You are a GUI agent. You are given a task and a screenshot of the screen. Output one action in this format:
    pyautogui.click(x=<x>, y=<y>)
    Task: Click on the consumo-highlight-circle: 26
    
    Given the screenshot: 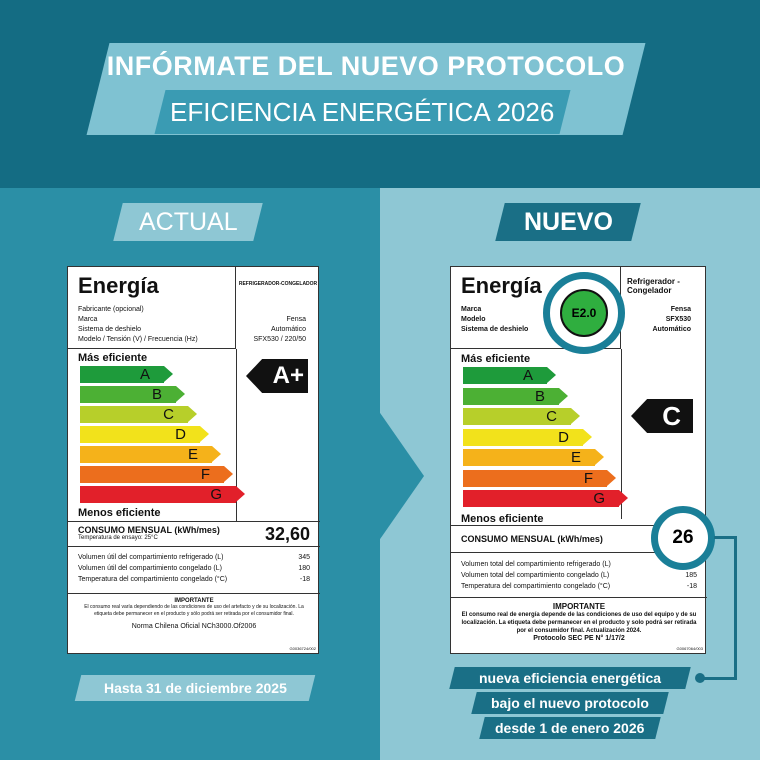 What is the action you would take?
    pyautogui.click(x=683, y=538)
    